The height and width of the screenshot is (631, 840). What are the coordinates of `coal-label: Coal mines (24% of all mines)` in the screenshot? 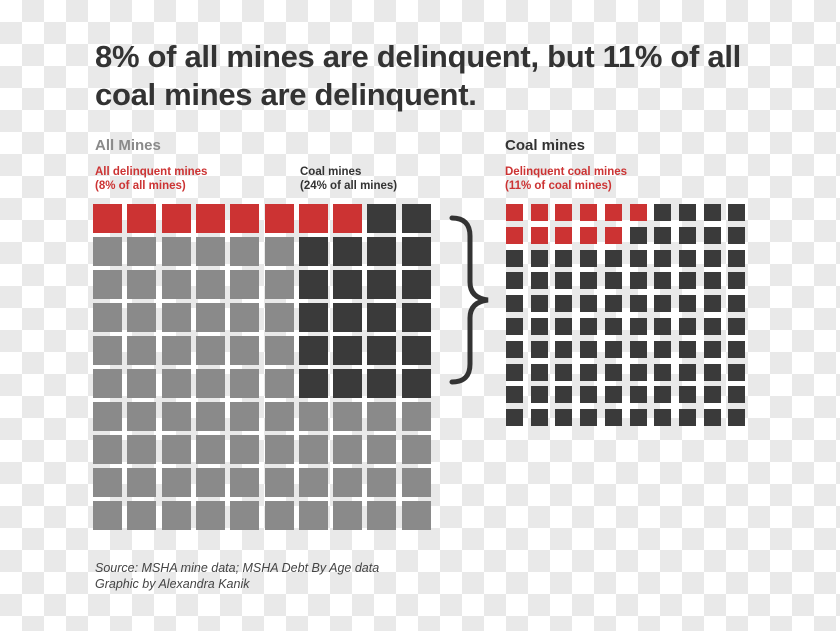 It's located at (349, 179).